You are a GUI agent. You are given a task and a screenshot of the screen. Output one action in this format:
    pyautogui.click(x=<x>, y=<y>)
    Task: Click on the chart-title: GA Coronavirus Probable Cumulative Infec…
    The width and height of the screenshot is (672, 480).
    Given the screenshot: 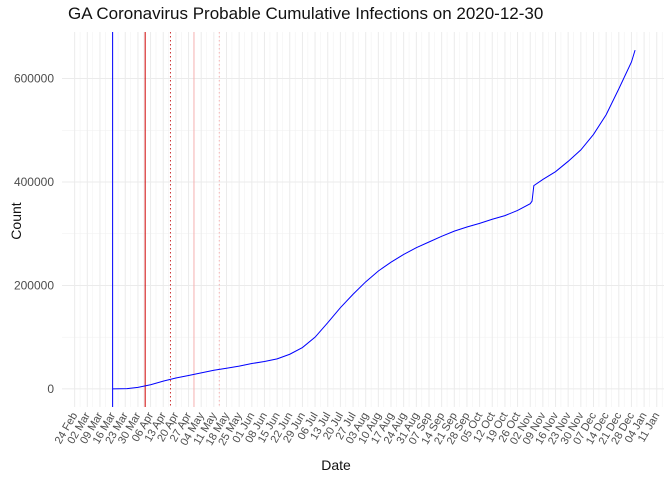 What is the action you would take?
    pyautogui.click(x=306, y=13)
    